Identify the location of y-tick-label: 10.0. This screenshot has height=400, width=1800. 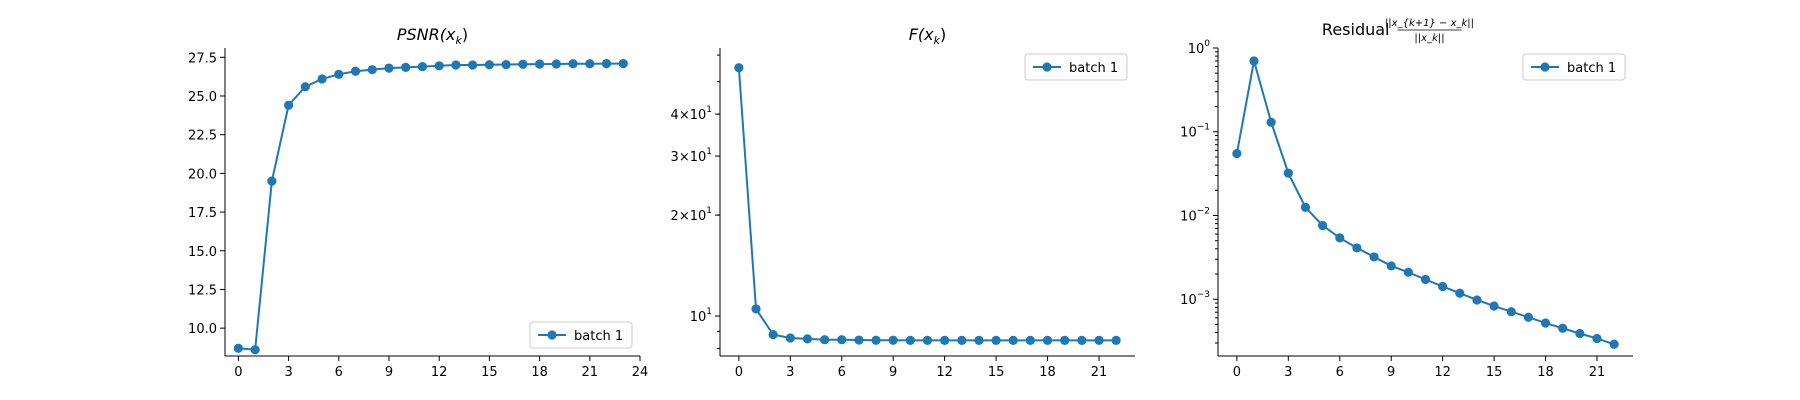
(202, 329).